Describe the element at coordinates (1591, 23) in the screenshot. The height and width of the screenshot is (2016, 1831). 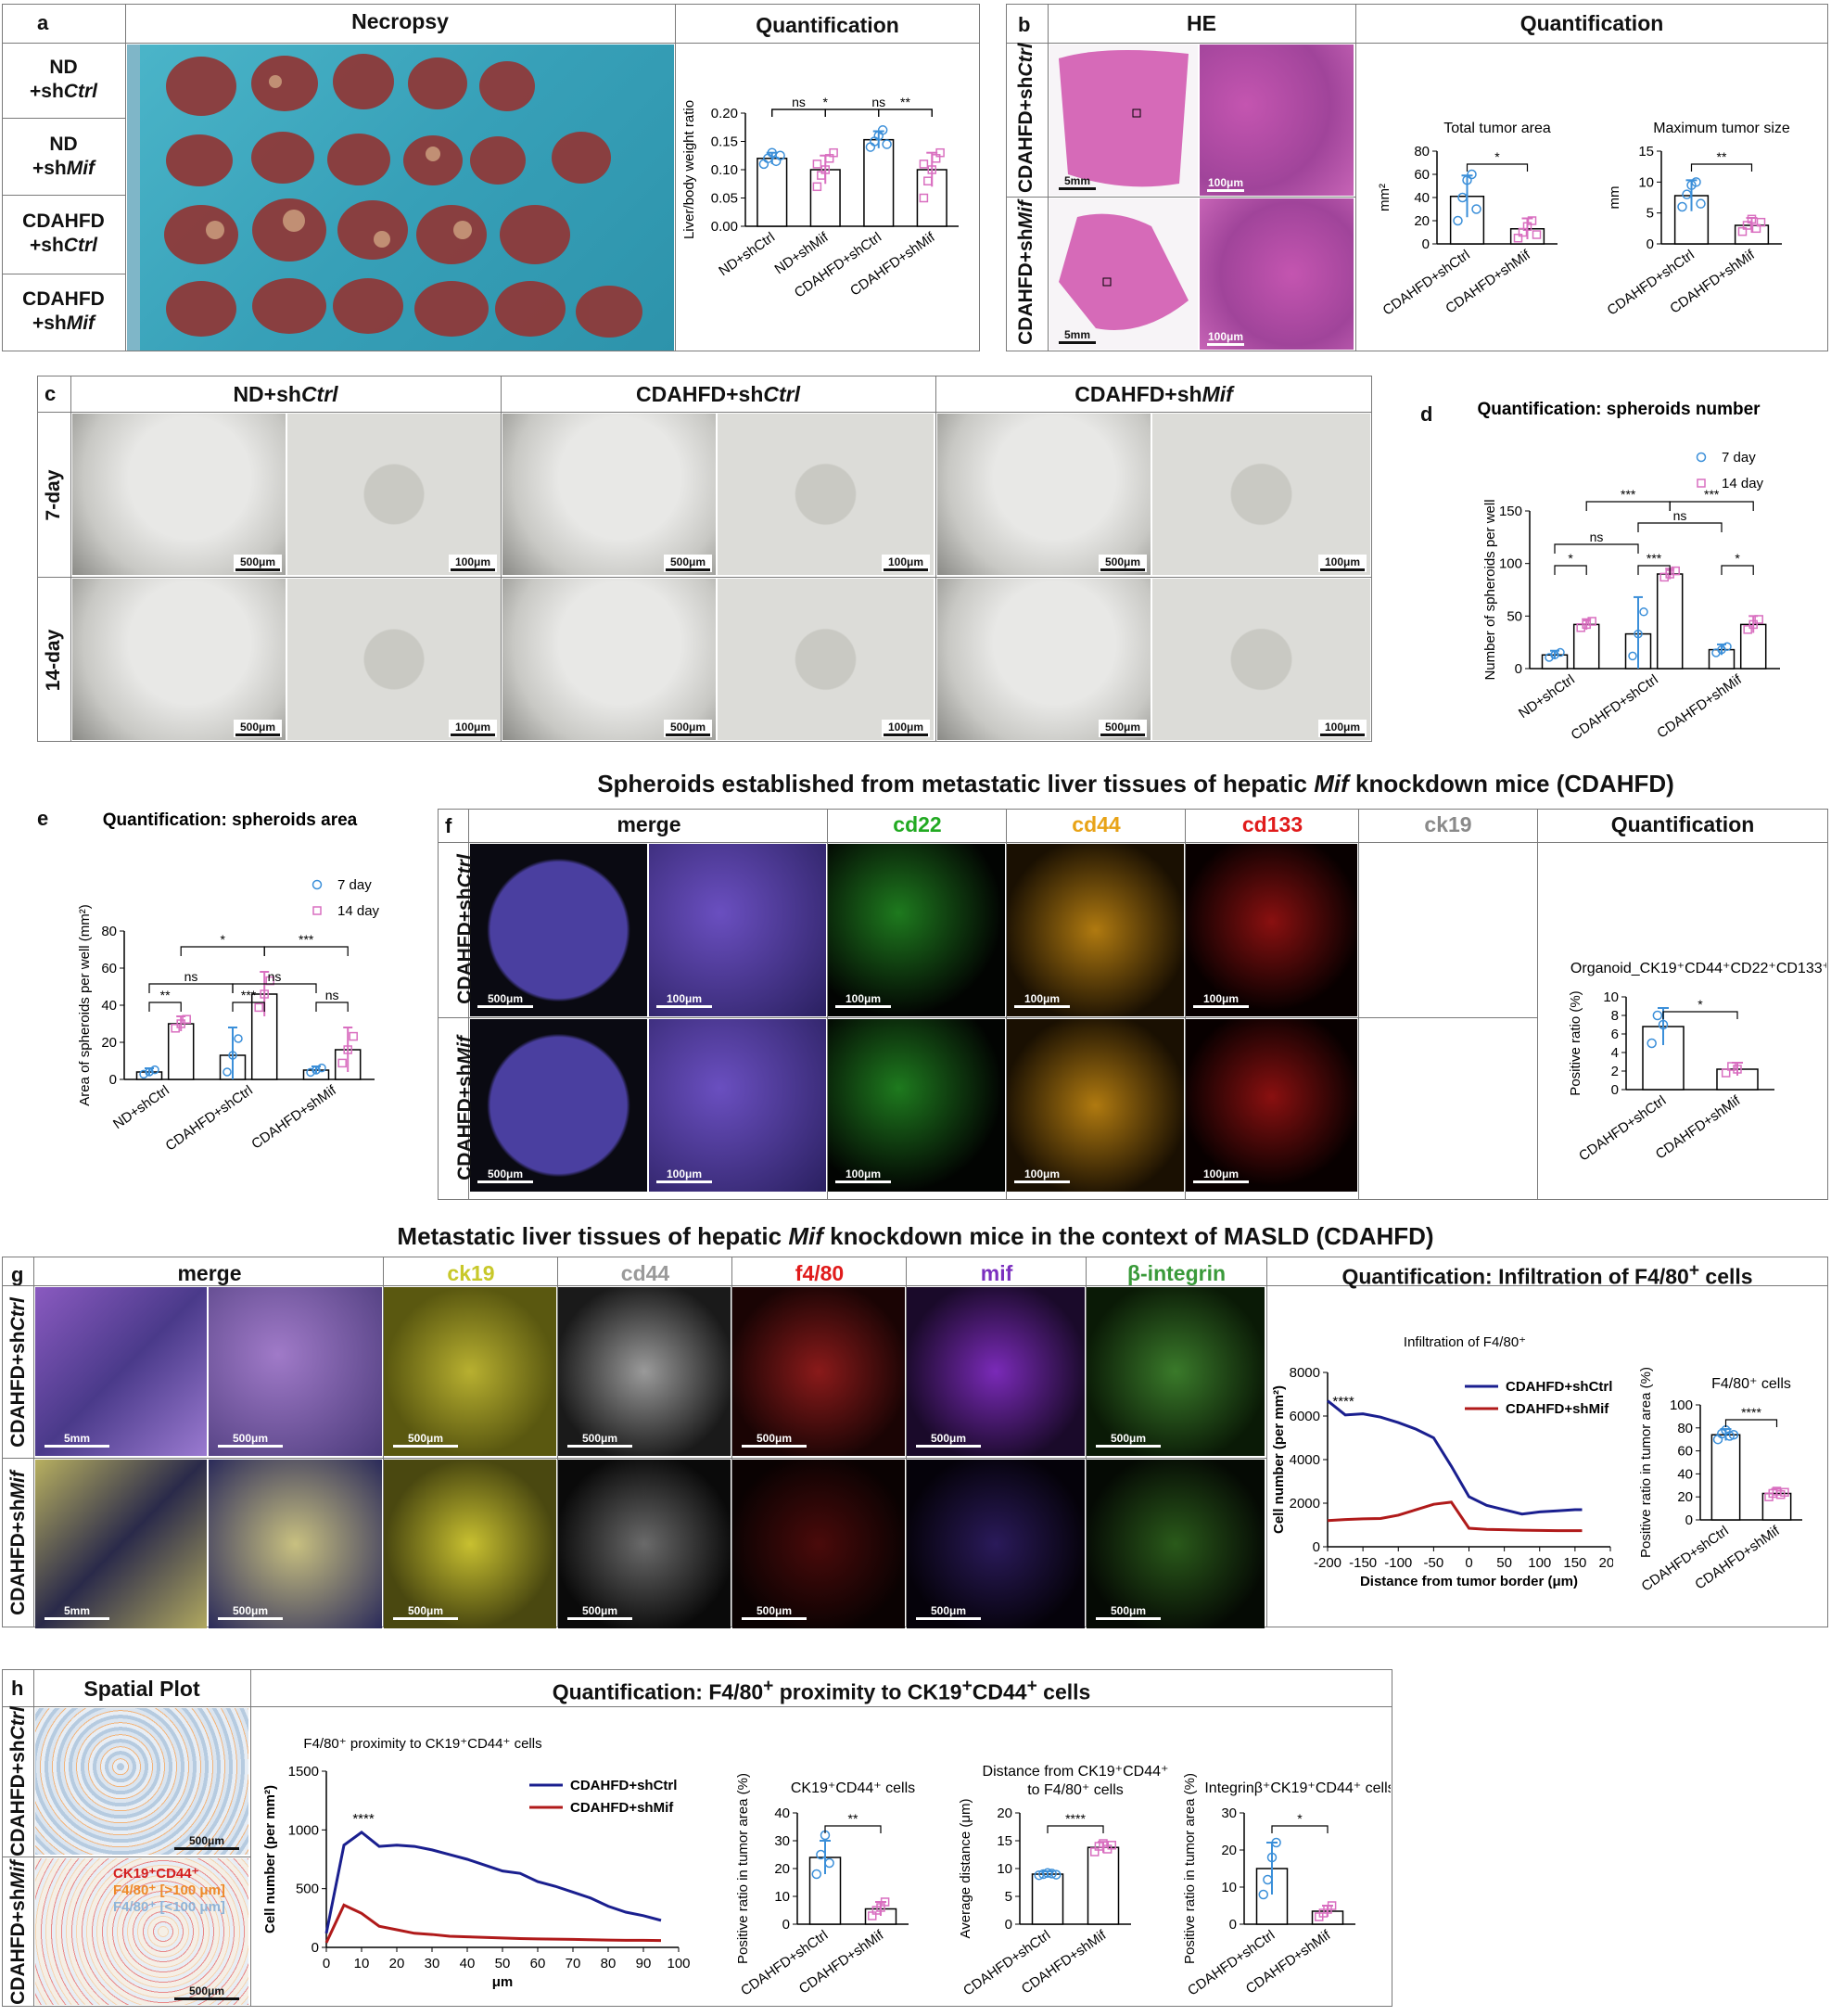
I see `quant-header-b: Quantification` at that location.